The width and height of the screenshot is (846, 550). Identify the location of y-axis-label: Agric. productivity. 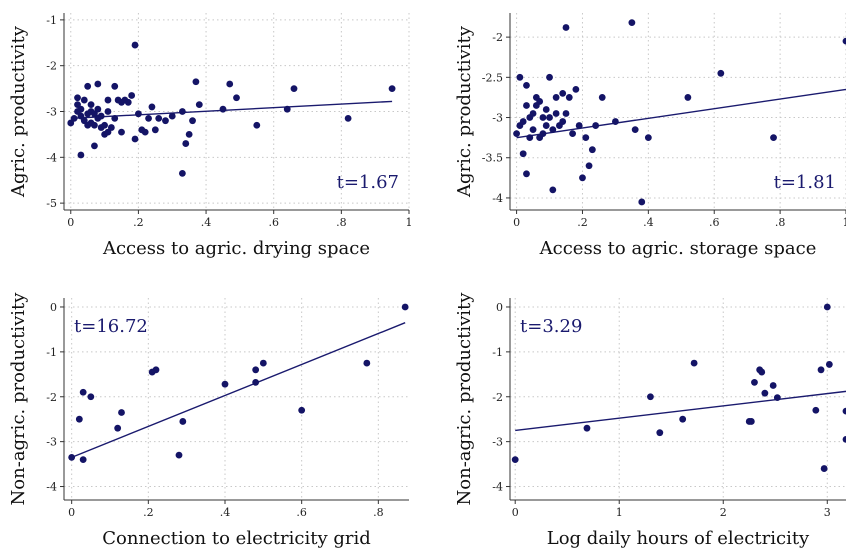
(18, 111).